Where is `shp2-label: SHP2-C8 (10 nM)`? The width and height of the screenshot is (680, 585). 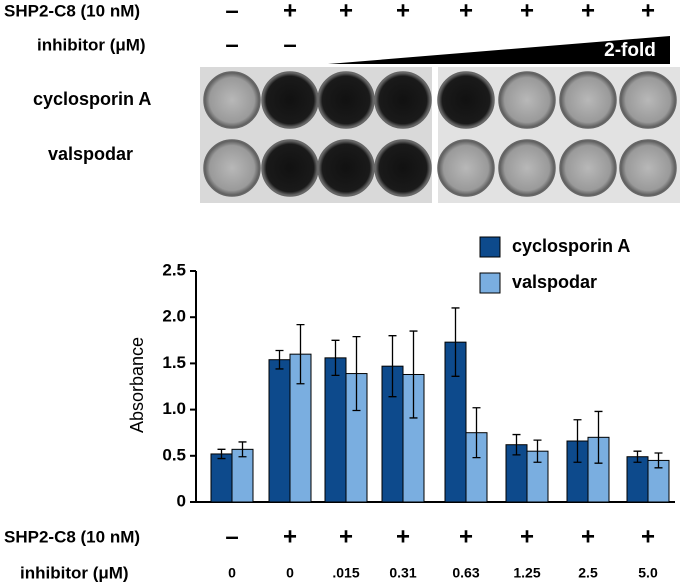
shp2-label: SHP2-C8 (10 nM) is located at coordinates (72, 10).